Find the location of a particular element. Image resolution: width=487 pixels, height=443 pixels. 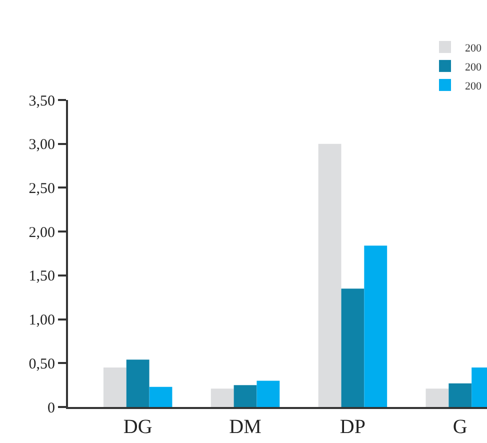

y-tick-label: 3,00 is located at coordinates (41, 145).